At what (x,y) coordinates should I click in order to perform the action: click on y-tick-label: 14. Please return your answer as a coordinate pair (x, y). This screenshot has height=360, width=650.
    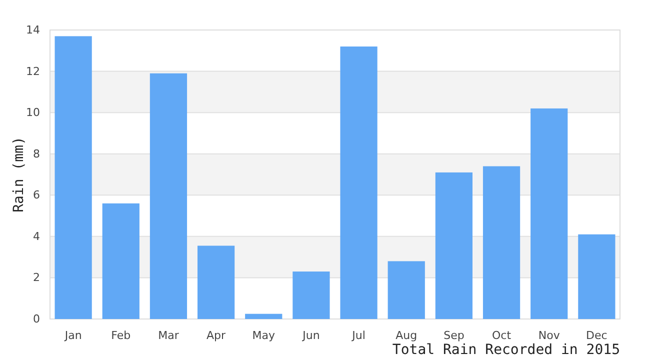
    Looking at the image, I should click on (33, 30).